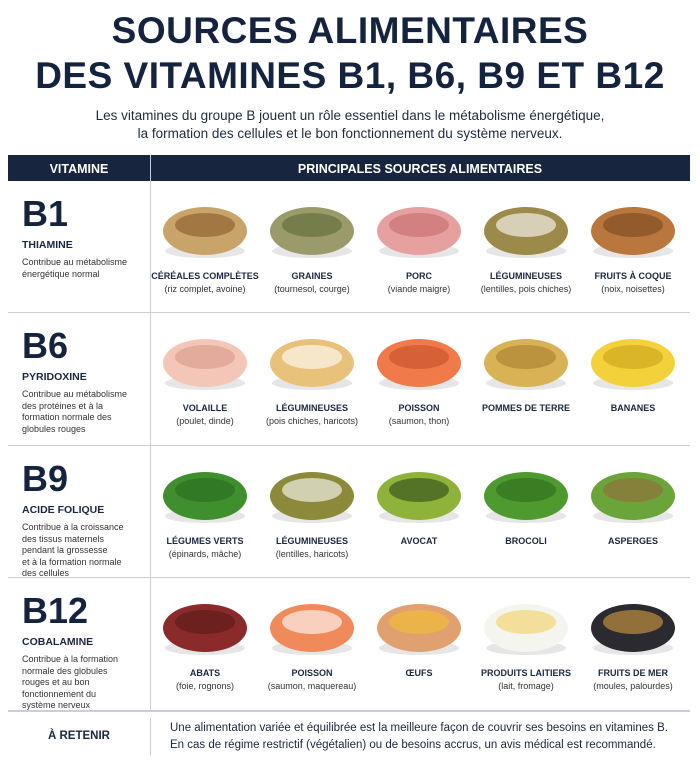 The image size is (700, 768). I want to click on footer-box, so click(349, 736).